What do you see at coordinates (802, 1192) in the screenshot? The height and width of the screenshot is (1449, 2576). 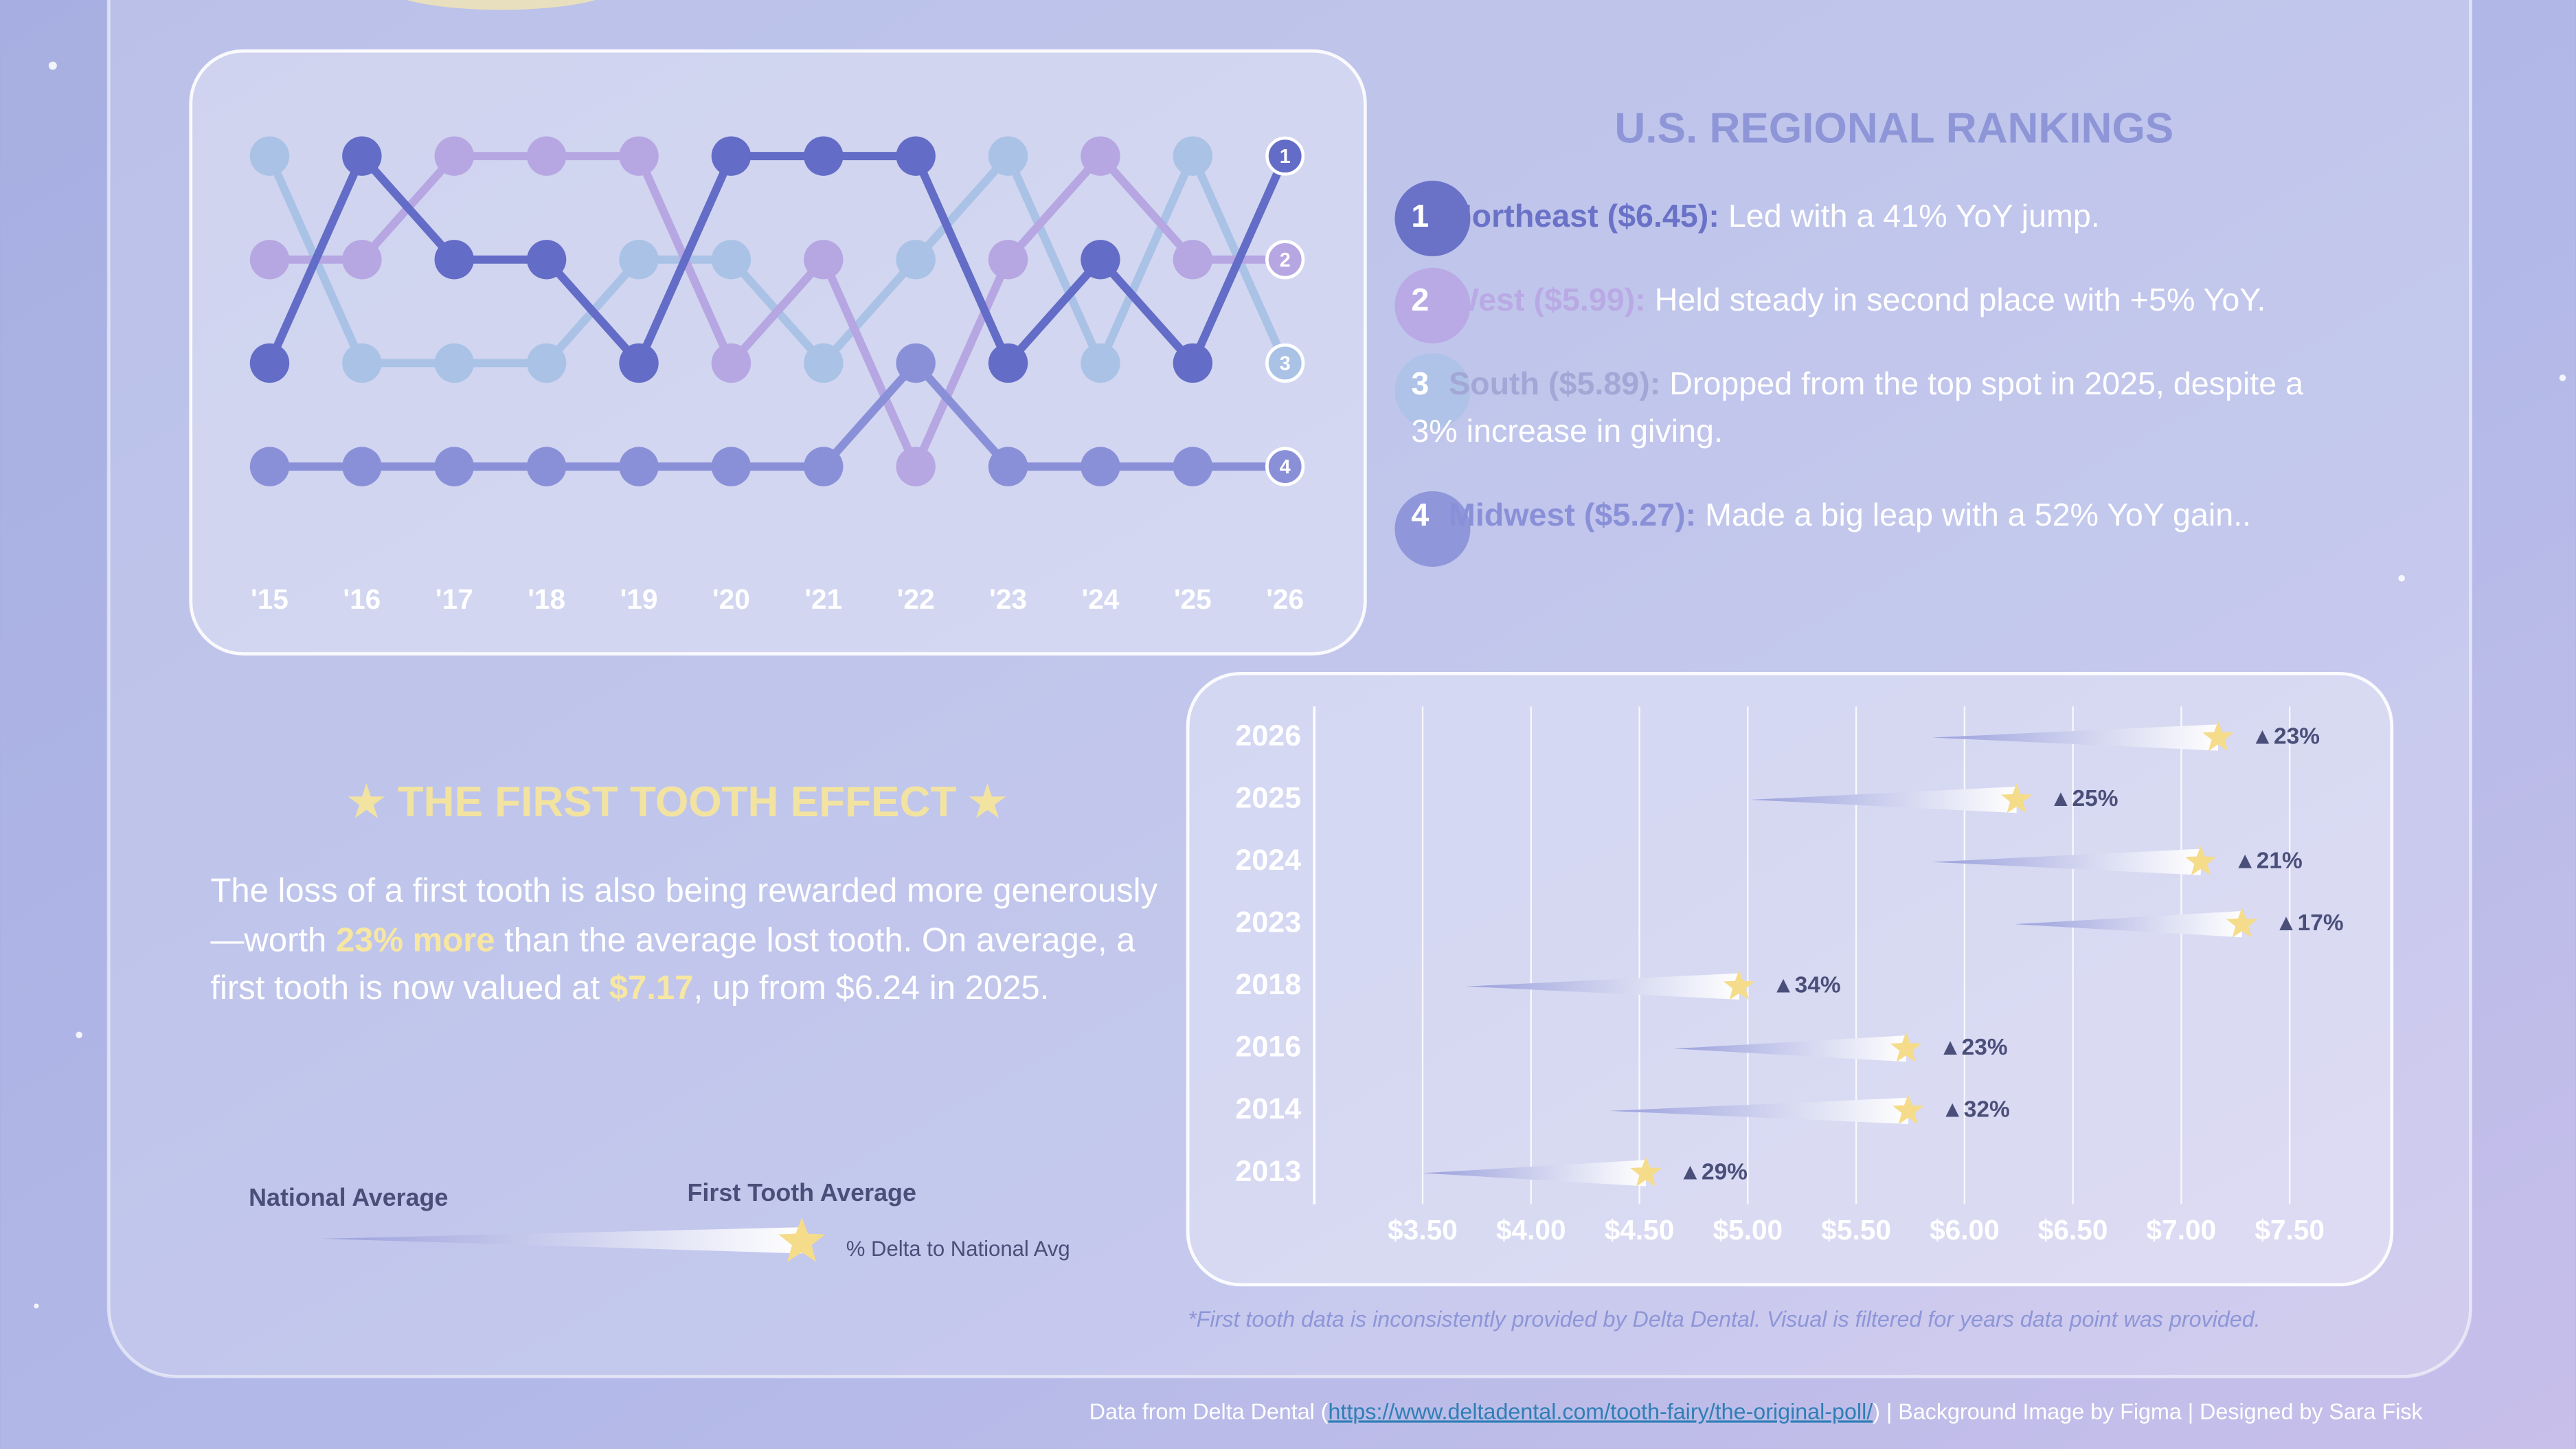 I see `legend-label: First Tooth Average` at bounding box center [802, 1192].